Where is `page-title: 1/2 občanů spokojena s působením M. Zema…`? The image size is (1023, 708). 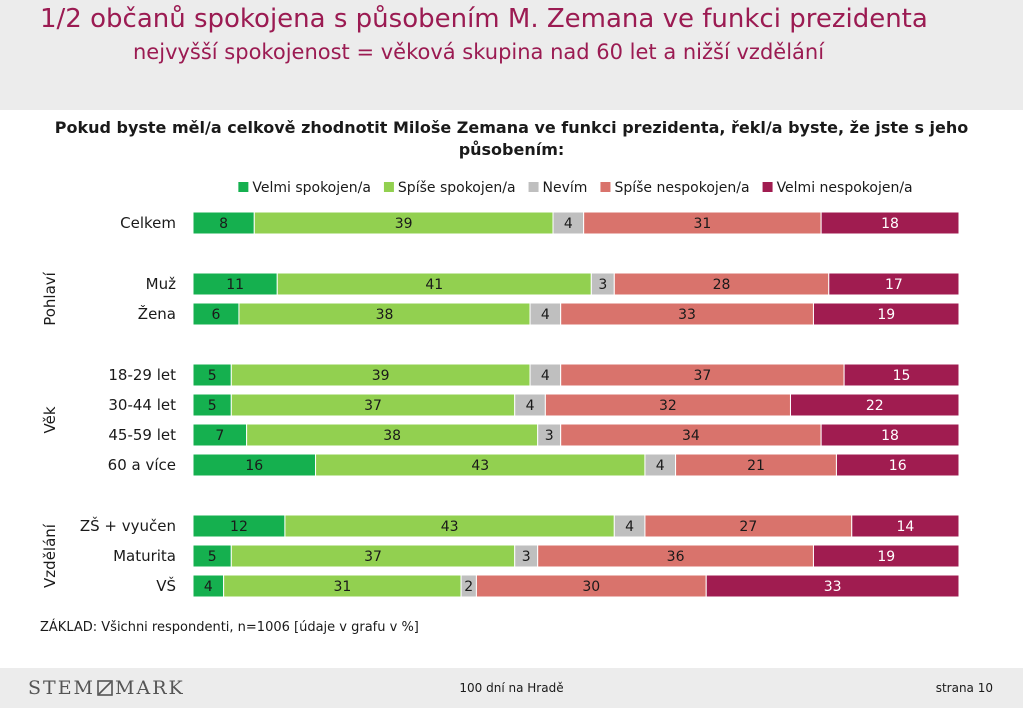 page-title: 1/2 občanů spokojena s působením M. Zema… is located at coordinates (484, 19).